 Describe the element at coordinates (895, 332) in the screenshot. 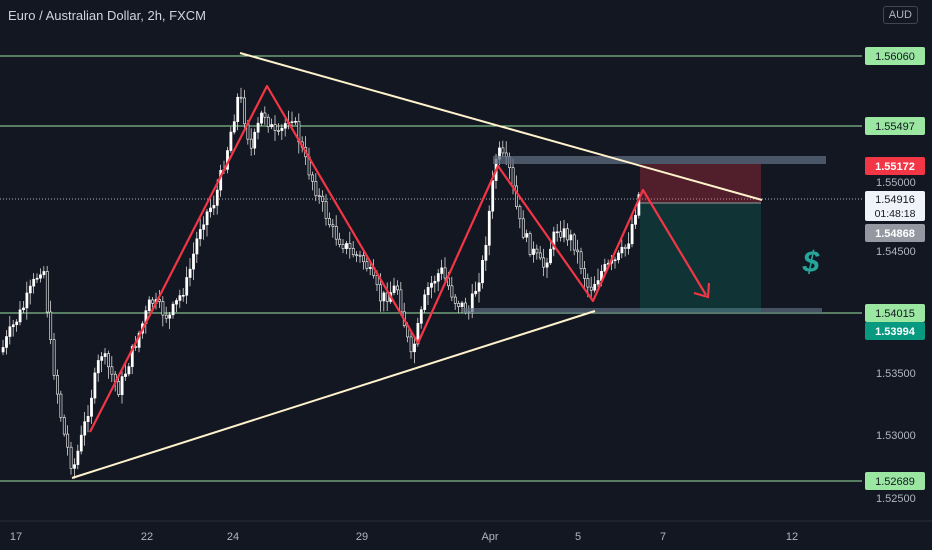

I see `target-price-label: 1.53994` at that location.